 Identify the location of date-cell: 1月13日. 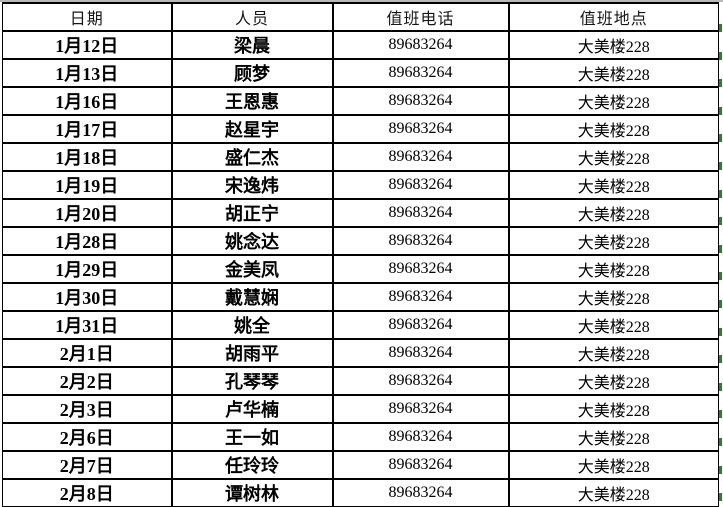
(87, 73).